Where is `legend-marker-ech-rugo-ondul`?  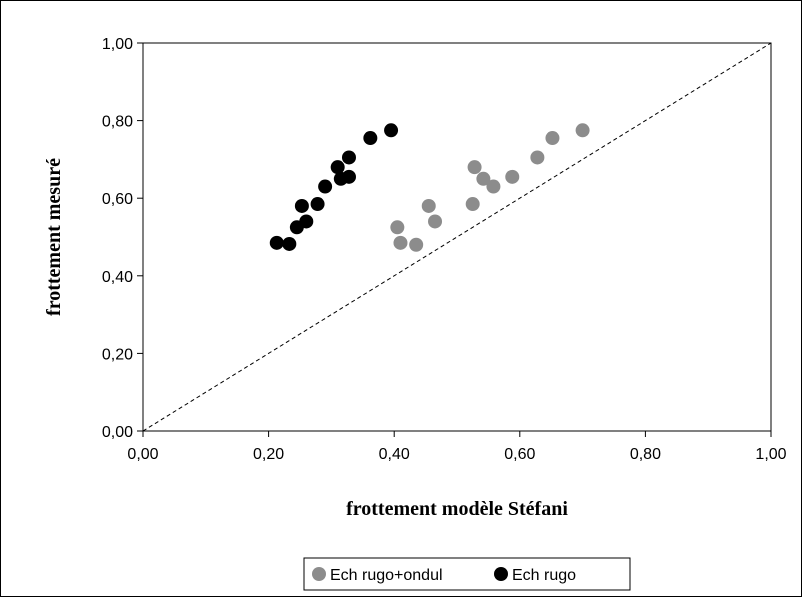 legend-marker-ech-rugo-ondul is located at coordinates (319, 574).